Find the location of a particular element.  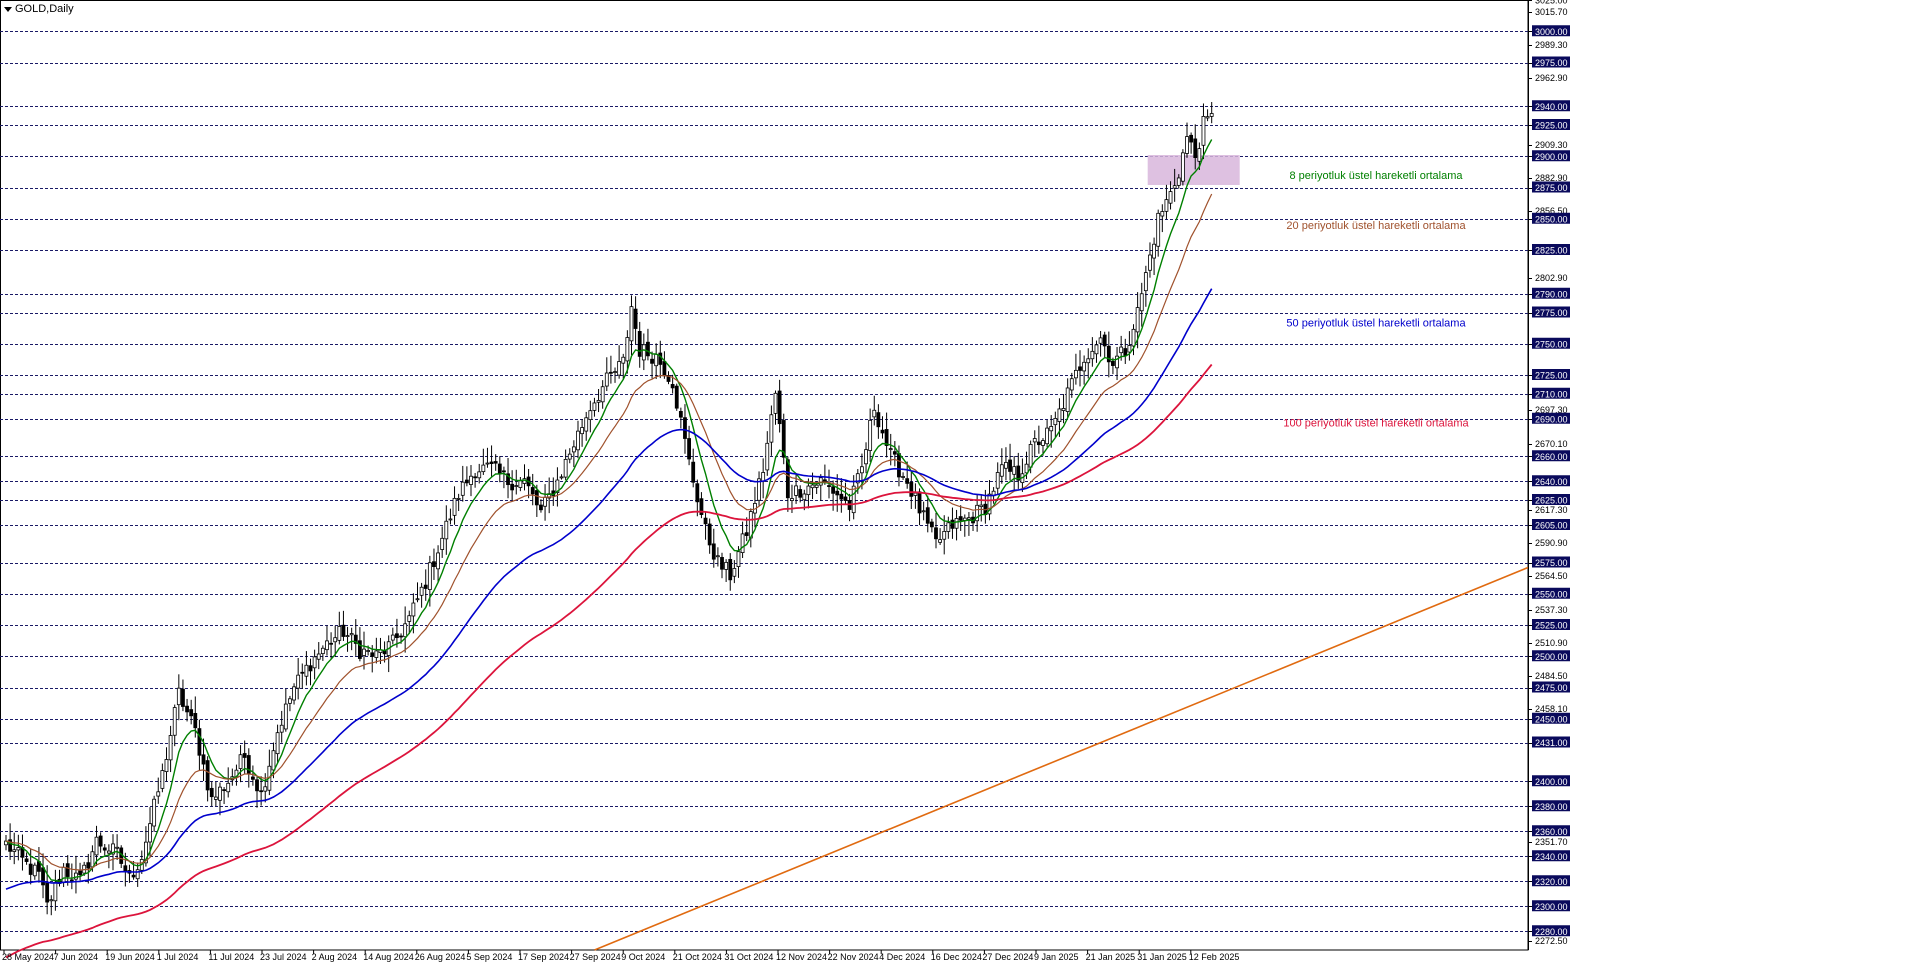

time-tick-label: 14 Aug 2024 is located at coordinates (388, 957).